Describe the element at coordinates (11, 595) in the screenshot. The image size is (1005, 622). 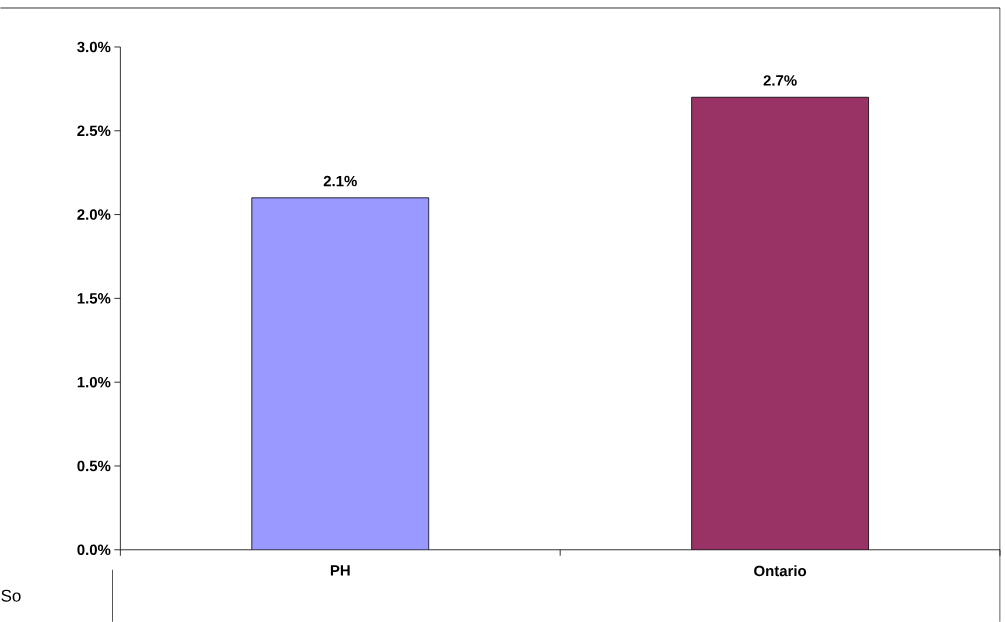
I see `text: So` at that location.